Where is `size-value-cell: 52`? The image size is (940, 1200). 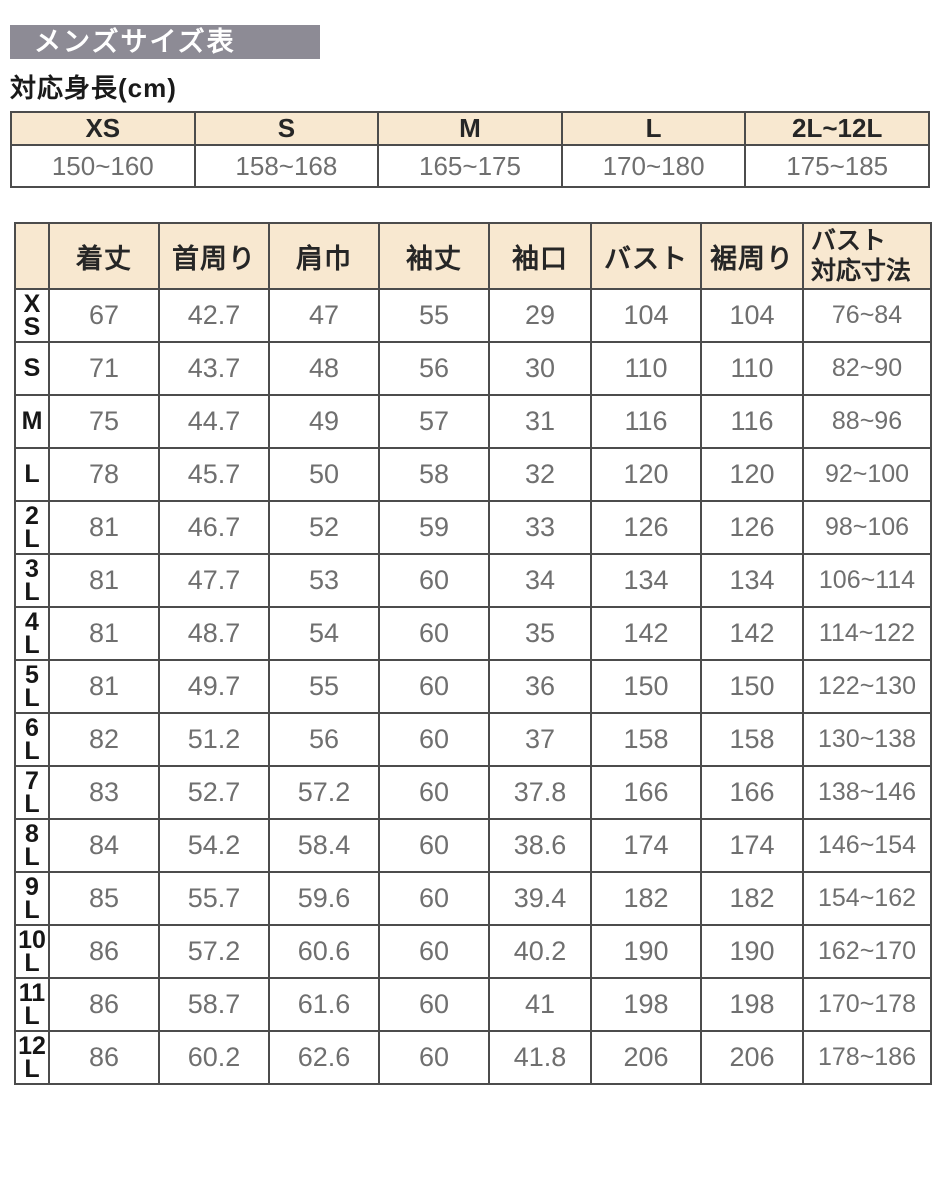
size-value-cell: 52 is located at coordinates (324, 527).